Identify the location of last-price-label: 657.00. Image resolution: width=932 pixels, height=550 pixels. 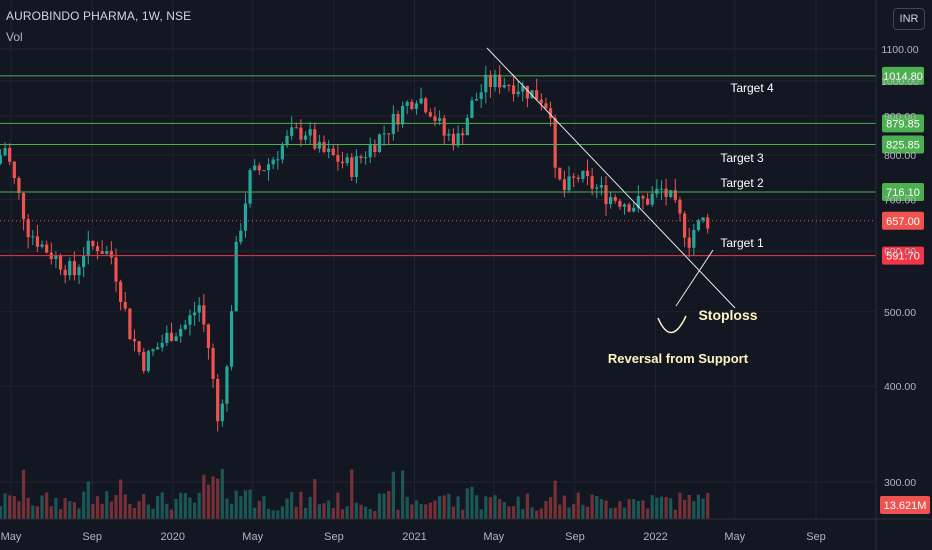
(903, 222).